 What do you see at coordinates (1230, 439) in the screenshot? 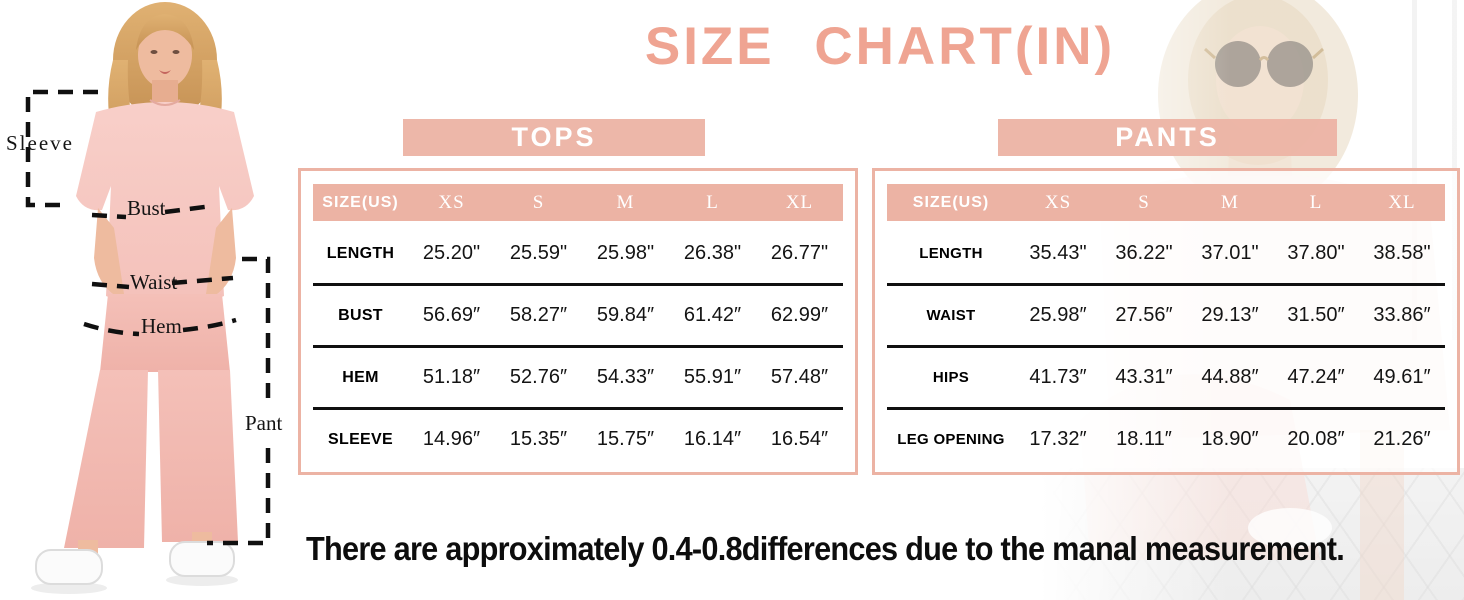
I see `value-cell: 18.90″` at bounding box center [1230, 439].